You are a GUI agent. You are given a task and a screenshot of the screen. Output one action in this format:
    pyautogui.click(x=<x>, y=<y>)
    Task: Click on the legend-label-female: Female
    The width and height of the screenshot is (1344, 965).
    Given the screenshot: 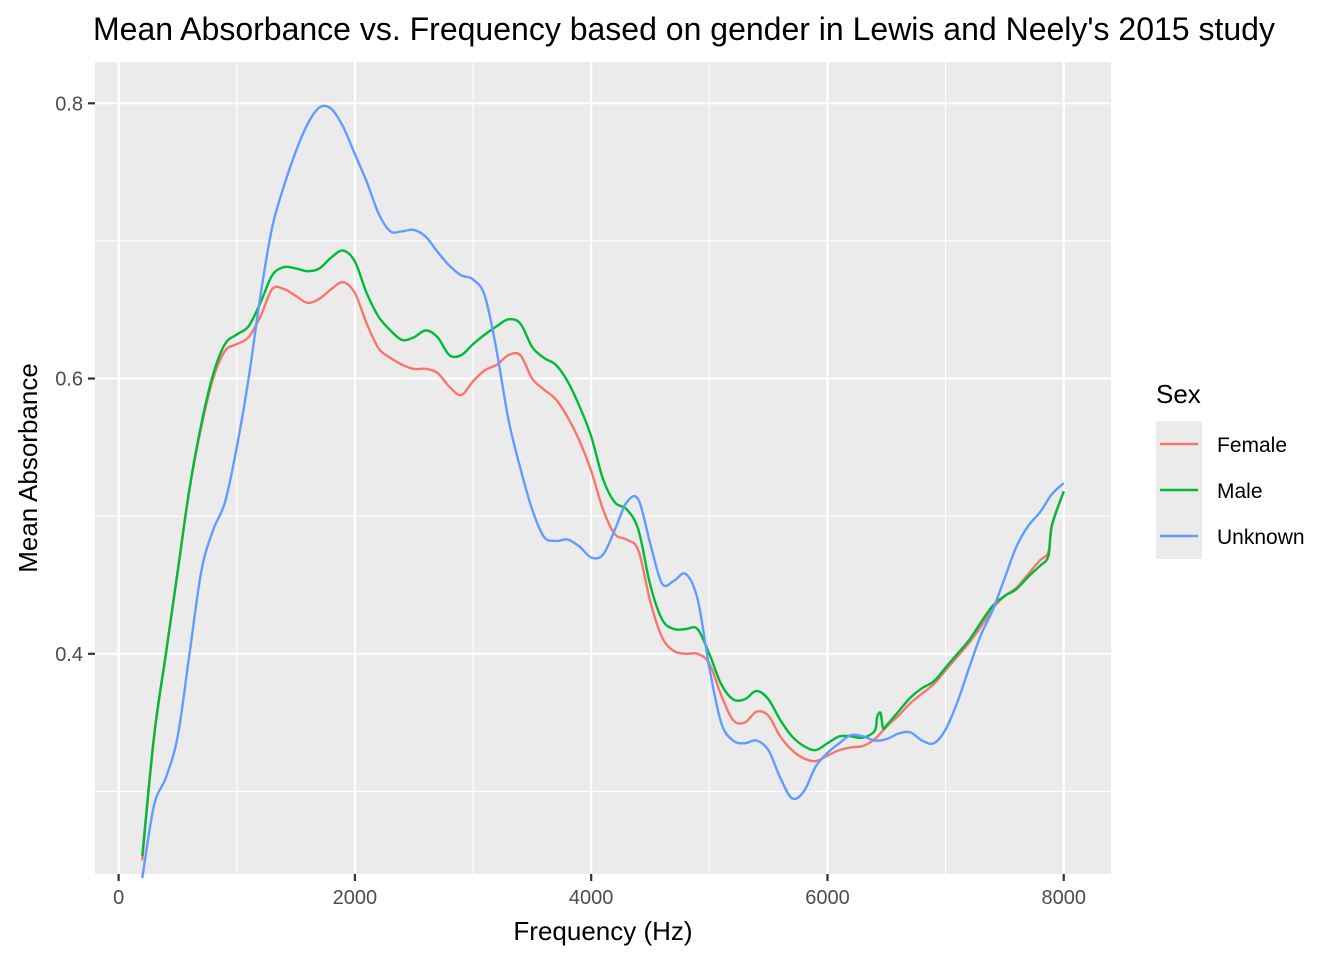 What is the action you would take?
    pyautogui.click(x=1252, y=445)
    